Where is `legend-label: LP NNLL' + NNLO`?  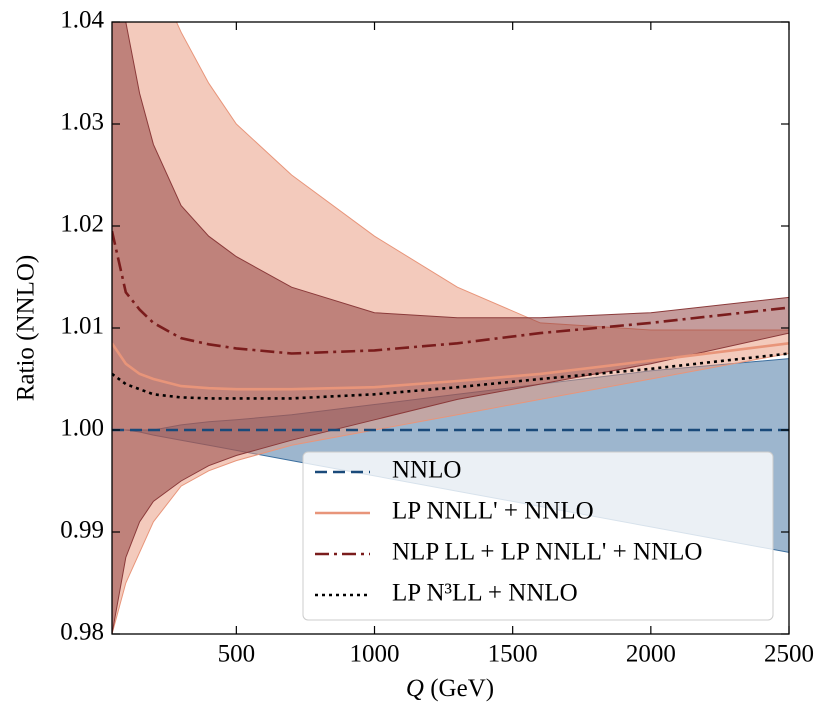 legend-label: LP NNLL' + NNLO is located at coordinates (493, 511).